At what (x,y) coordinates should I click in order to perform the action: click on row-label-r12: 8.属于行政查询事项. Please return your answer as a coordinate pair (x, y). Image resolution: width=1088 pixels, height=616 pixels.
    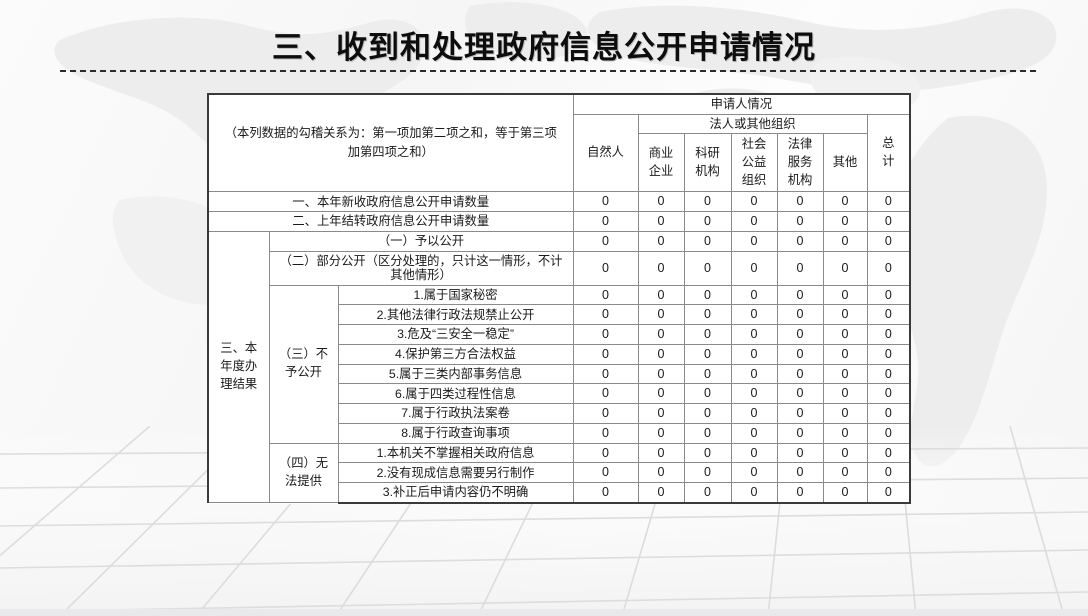
    Looking at the image, I should click on (455, 433).